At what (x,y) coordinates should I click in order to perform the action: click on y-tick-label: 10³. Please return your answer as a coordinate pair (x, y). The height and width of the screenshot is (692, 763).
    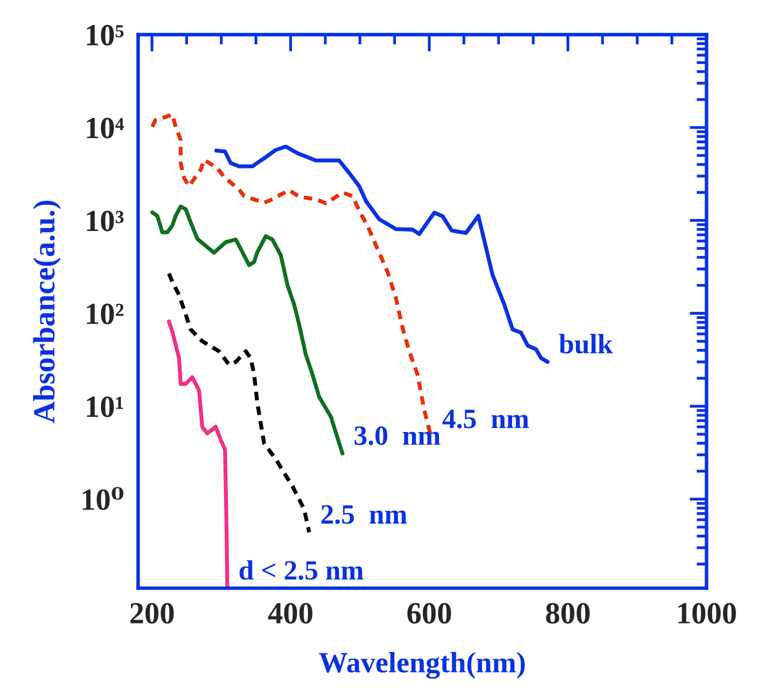
    Looking at the image, I should click on (105, 221).